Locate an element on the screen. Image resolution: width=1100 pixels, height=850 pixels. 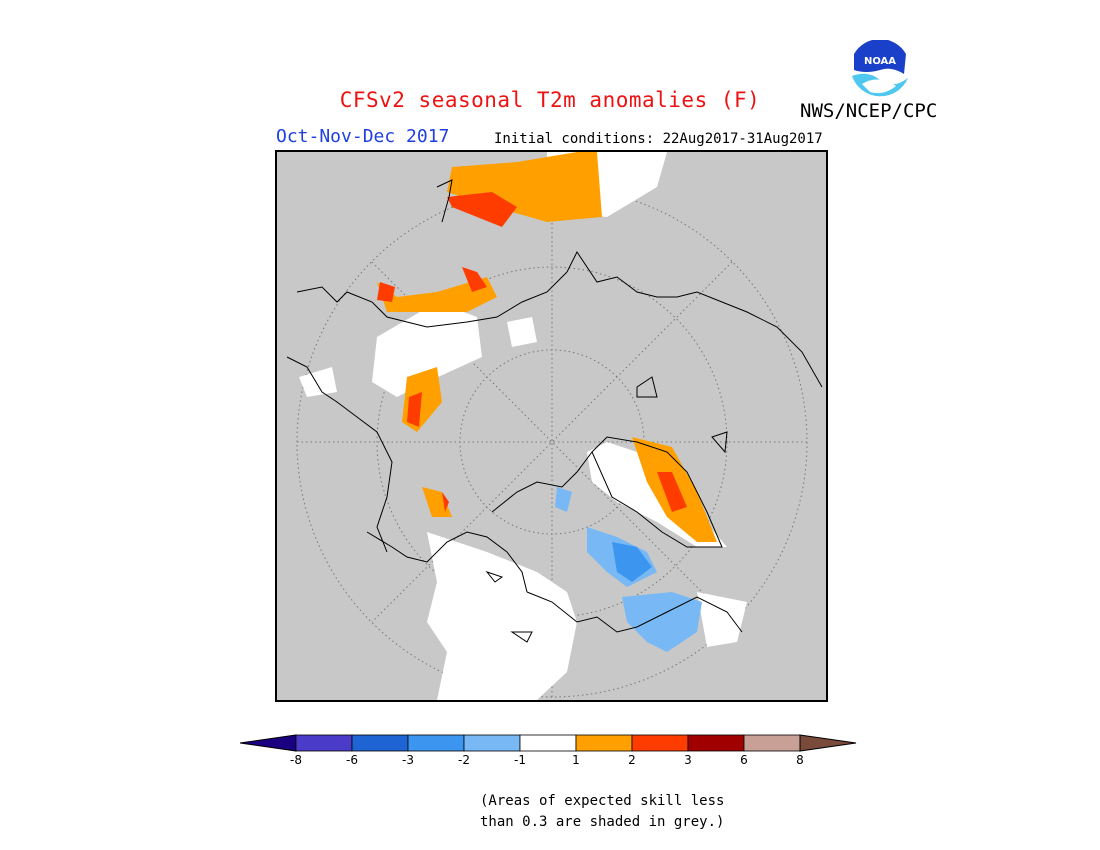
colorbar-tick-label: -6 is located at coordinates (352, 760).